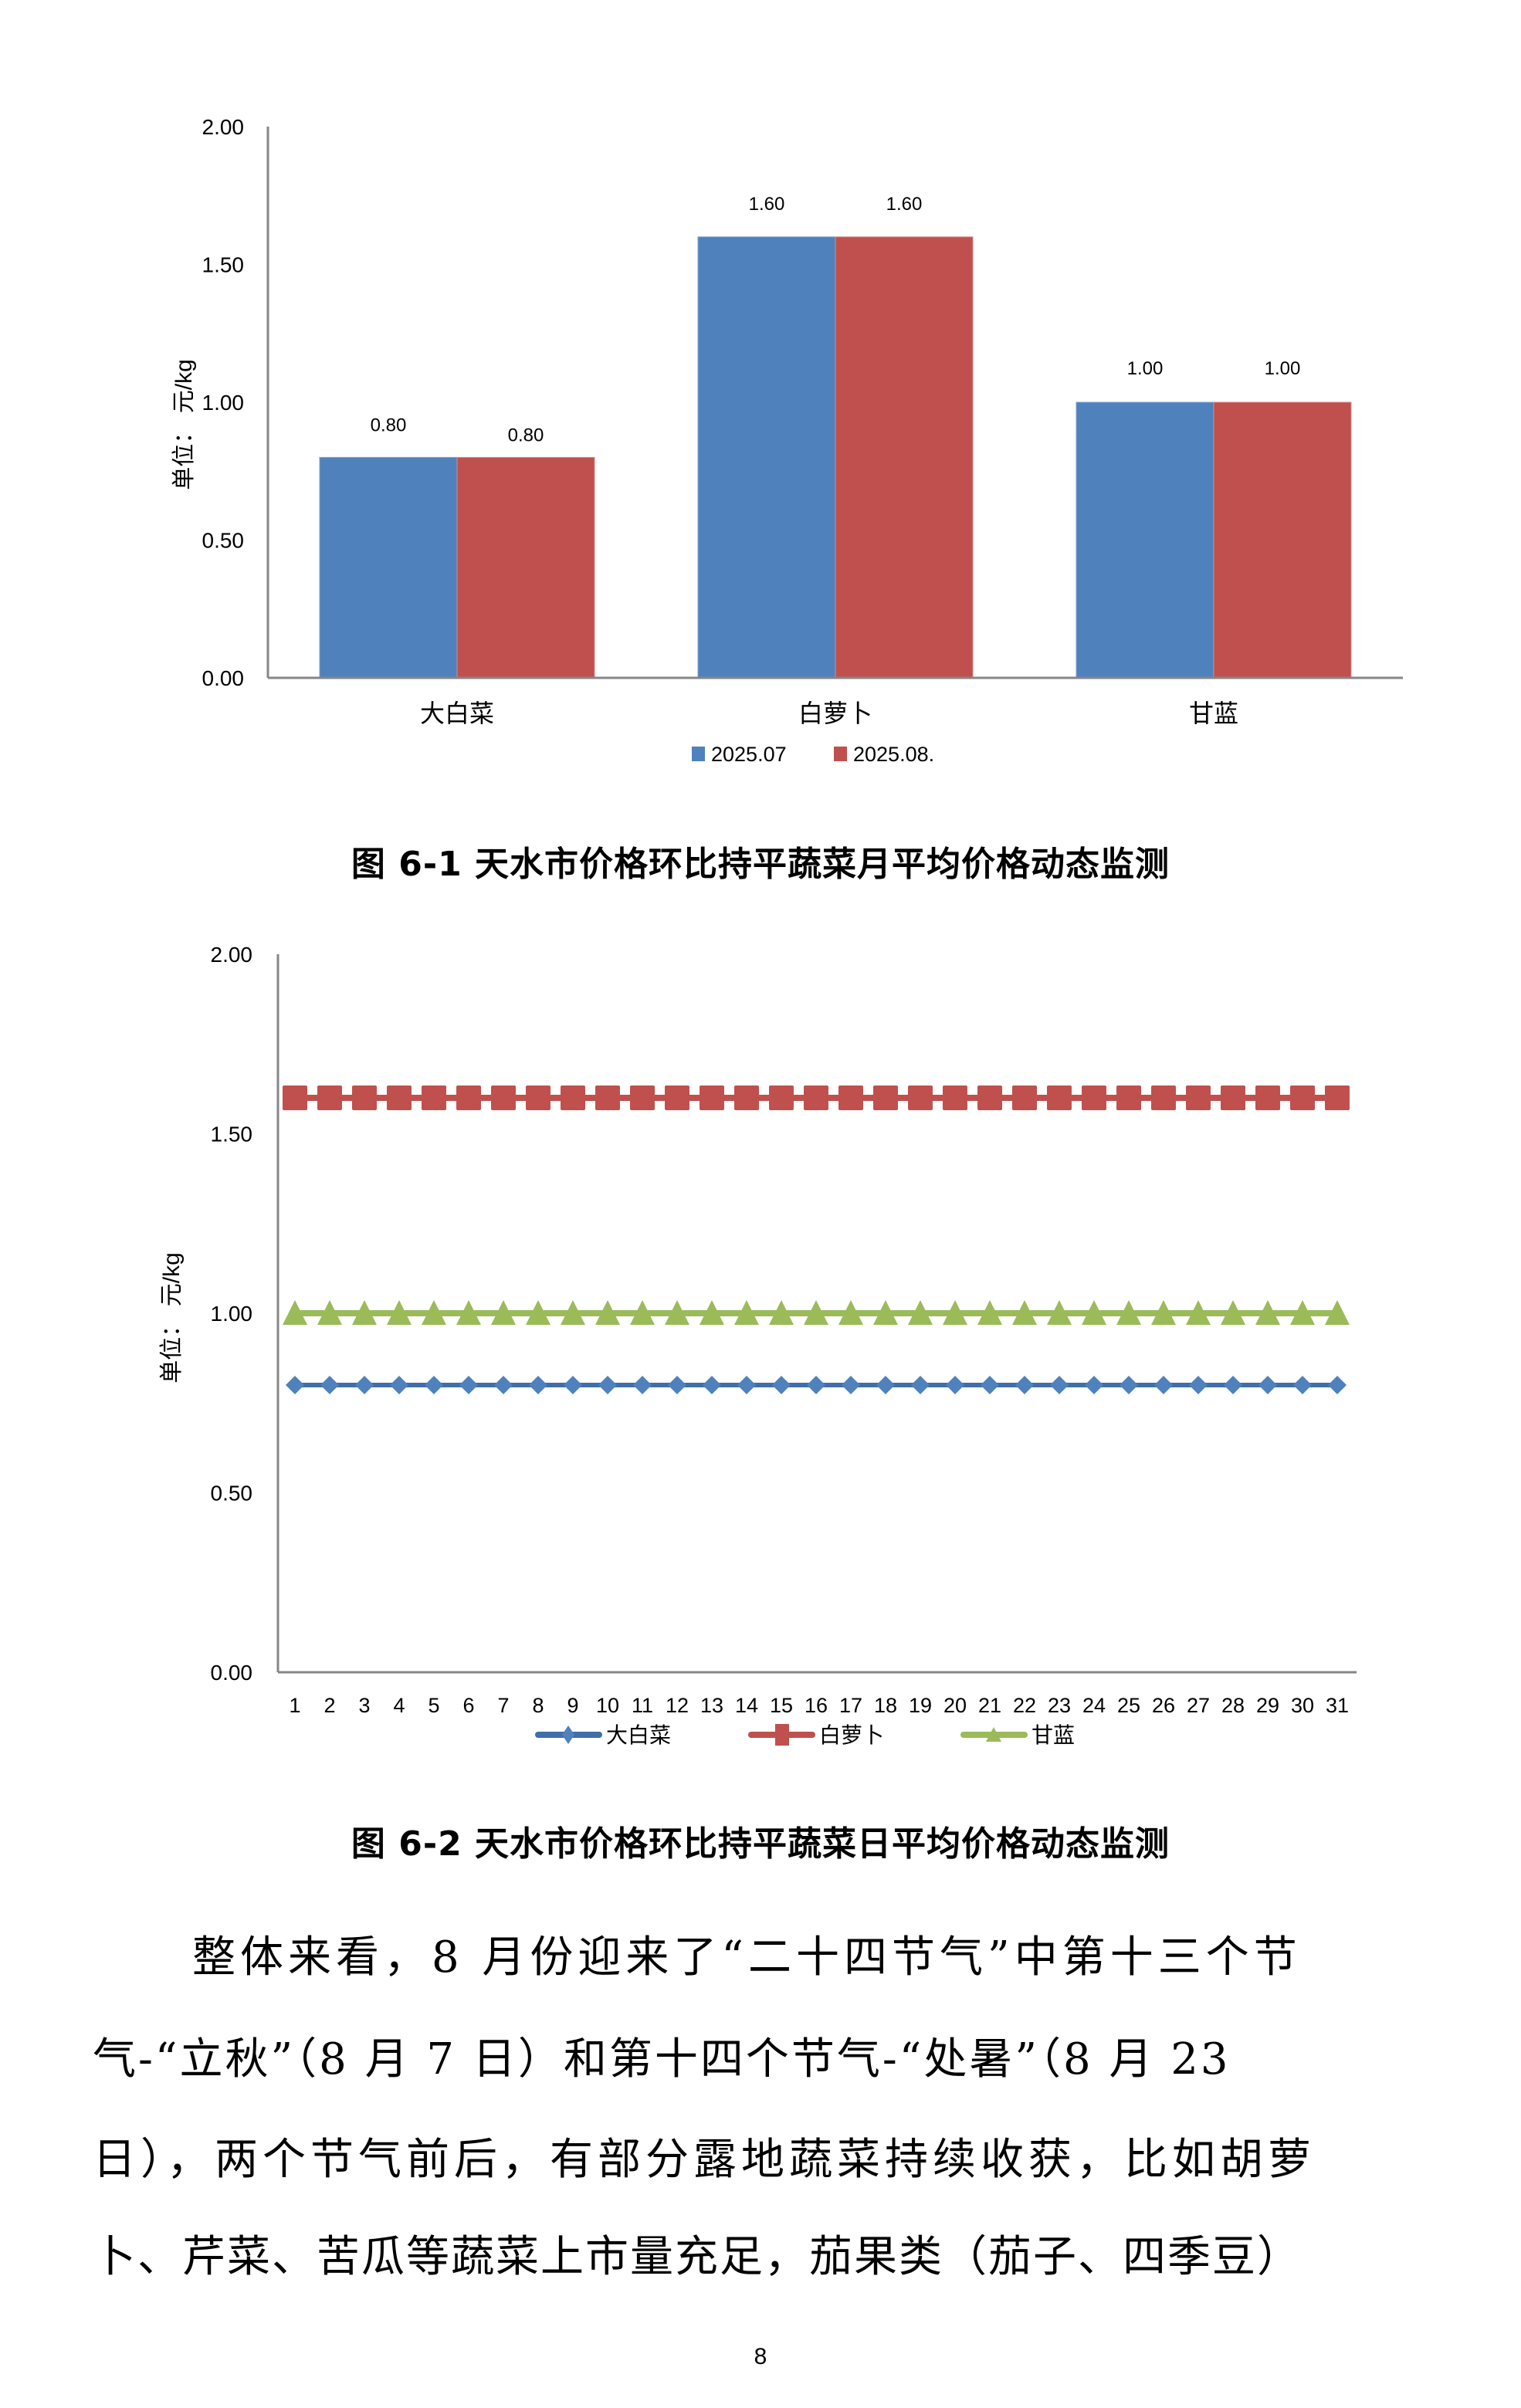  Describe the element at coordinates (1163, 1705) in the screenshot. I see `x-tick-label: 26` at that location.